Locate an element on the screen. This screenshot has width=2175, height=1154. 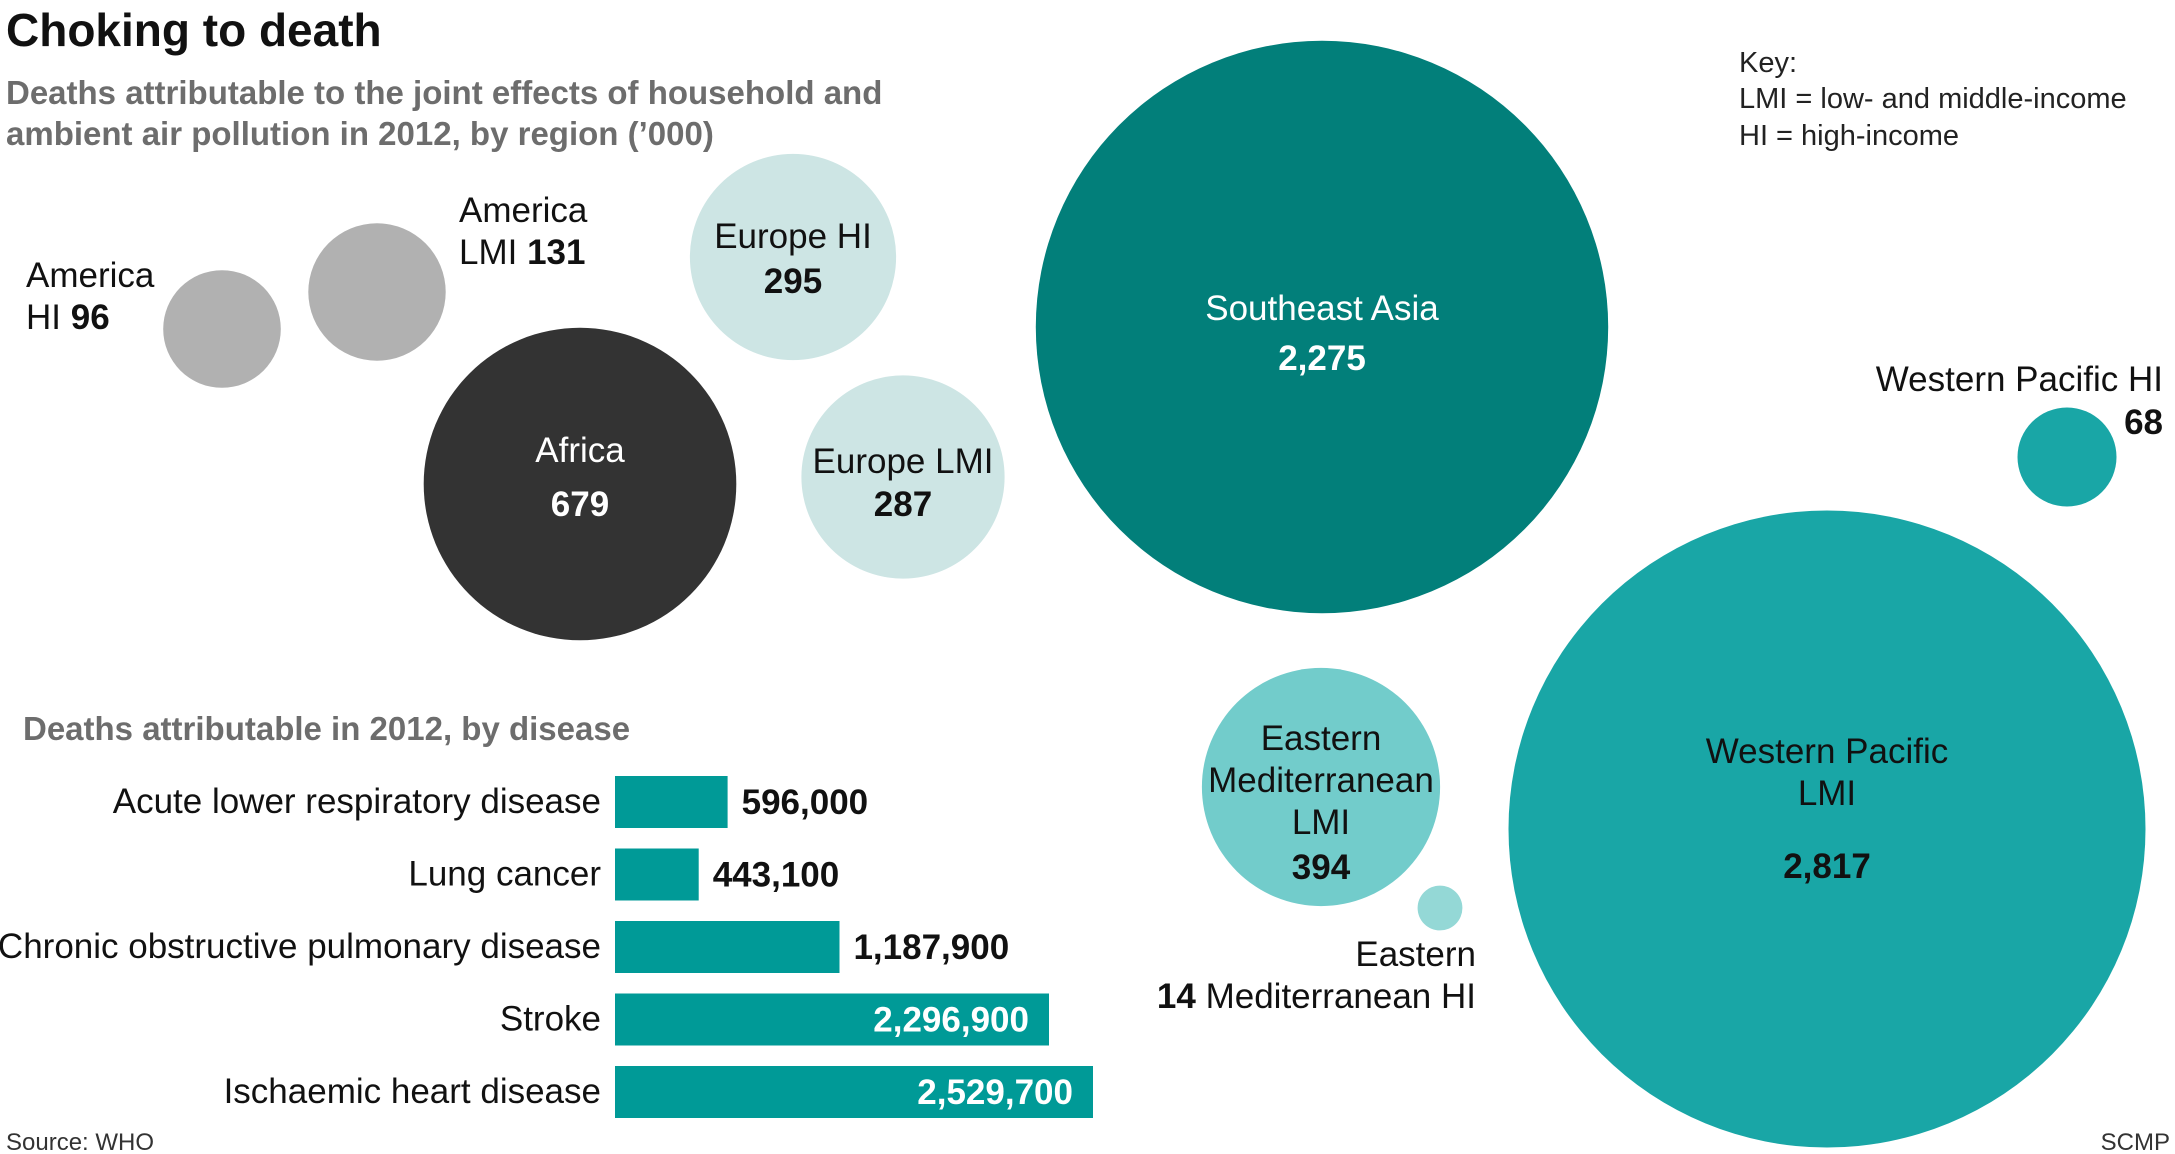
eastern-med-hi-label: Eastern is located at coordinates (1415, 954).